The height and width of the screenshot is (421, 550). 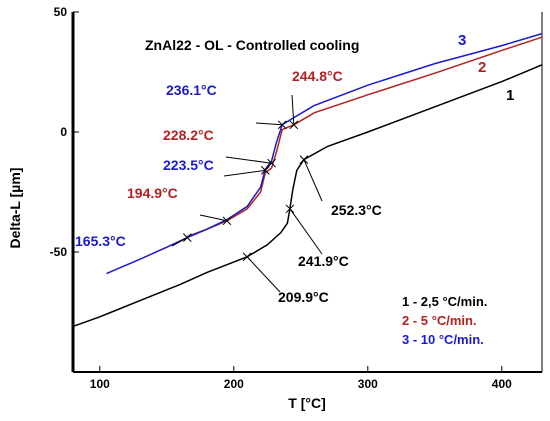 I want to click on annotation-label: 244.8°C, so click(x=317, y=76).